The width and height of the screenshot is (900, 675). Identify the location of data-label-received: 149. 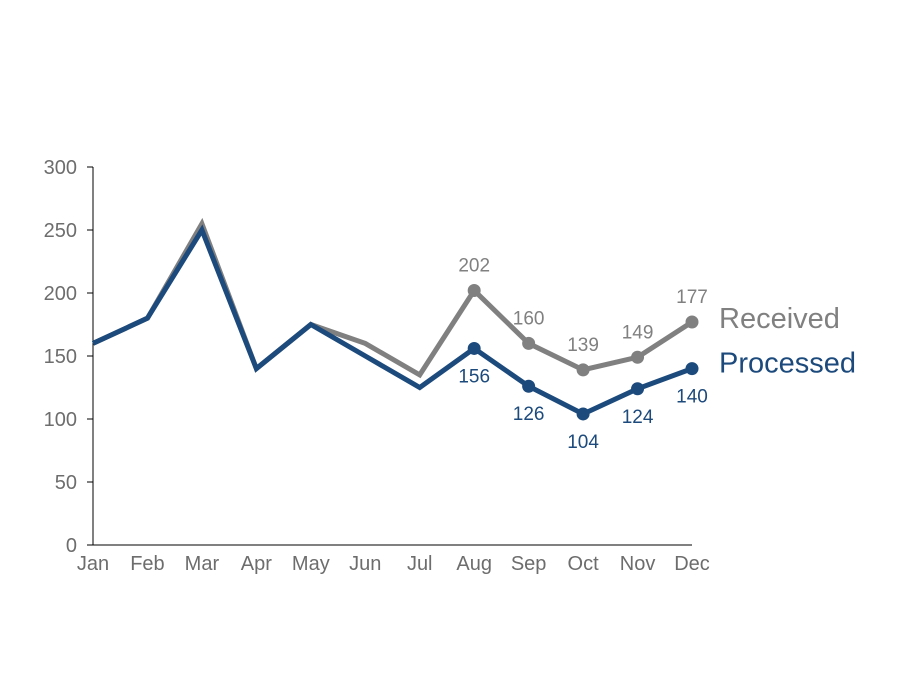
(638, 332).